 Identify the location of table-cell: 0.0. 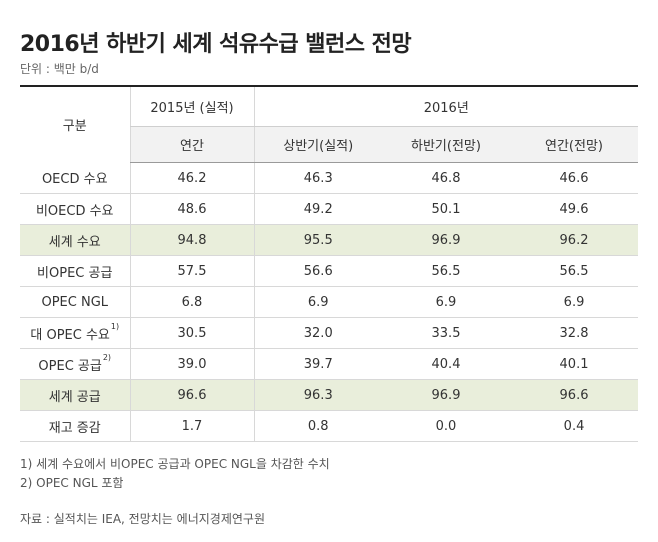
(446, 426).